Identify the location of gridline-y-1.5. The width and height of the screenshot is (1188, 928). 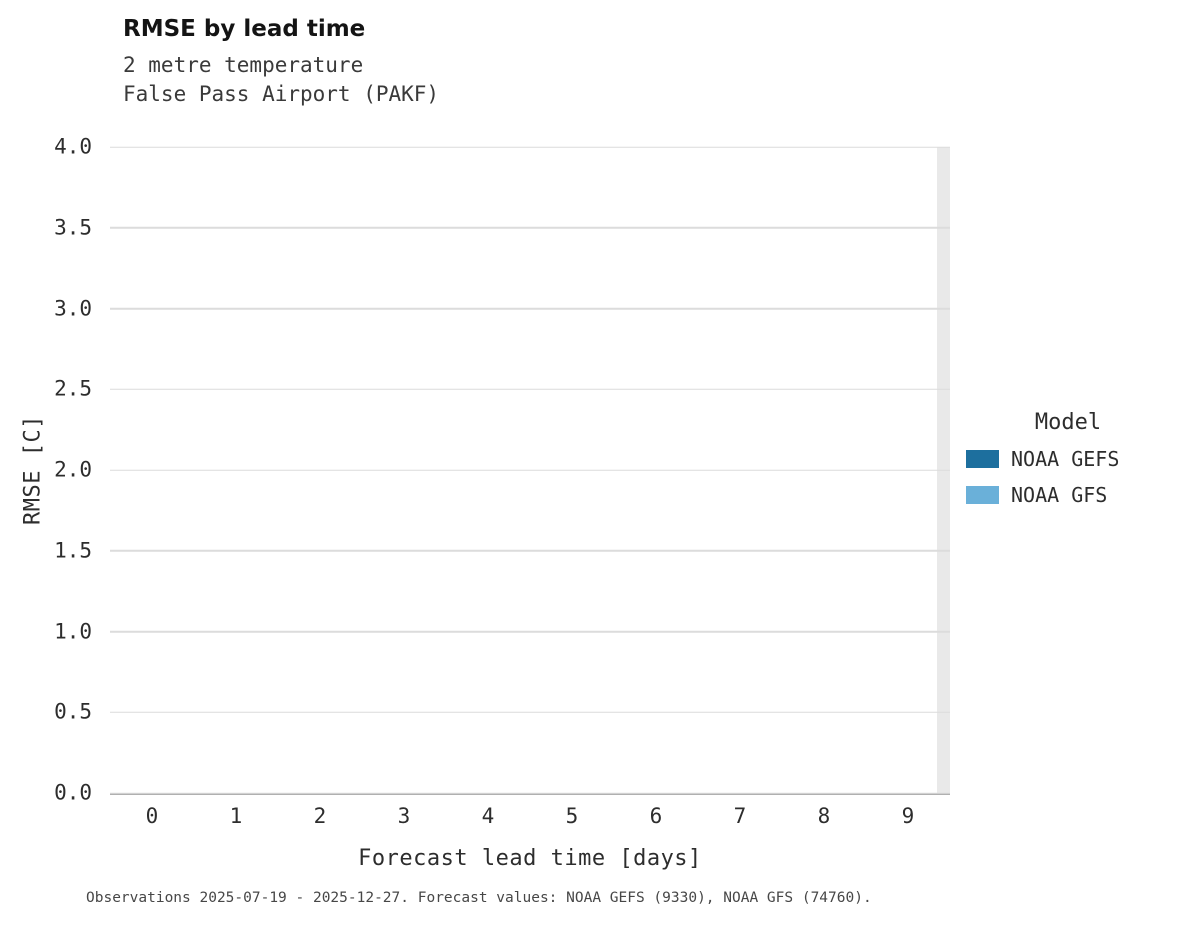
(530, 551).